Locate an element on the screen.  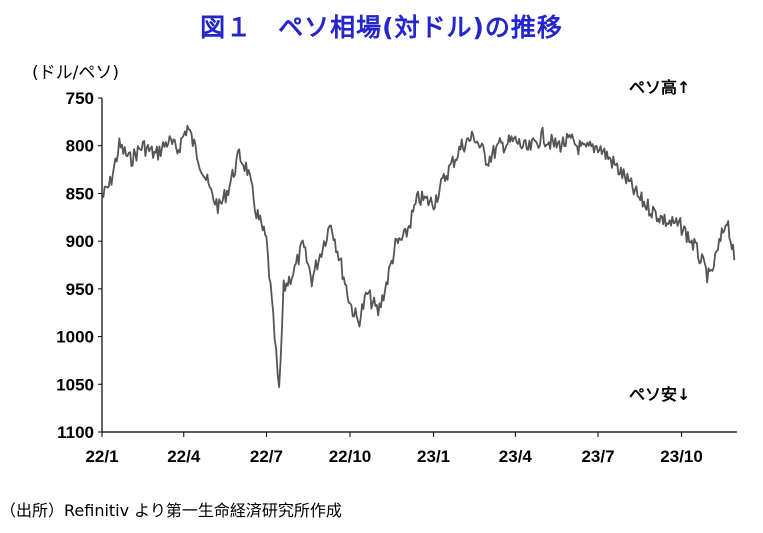
y-tick-labels: 750 800 850 900 950 1000 1050 1100 is located at coordinates (79, 265).